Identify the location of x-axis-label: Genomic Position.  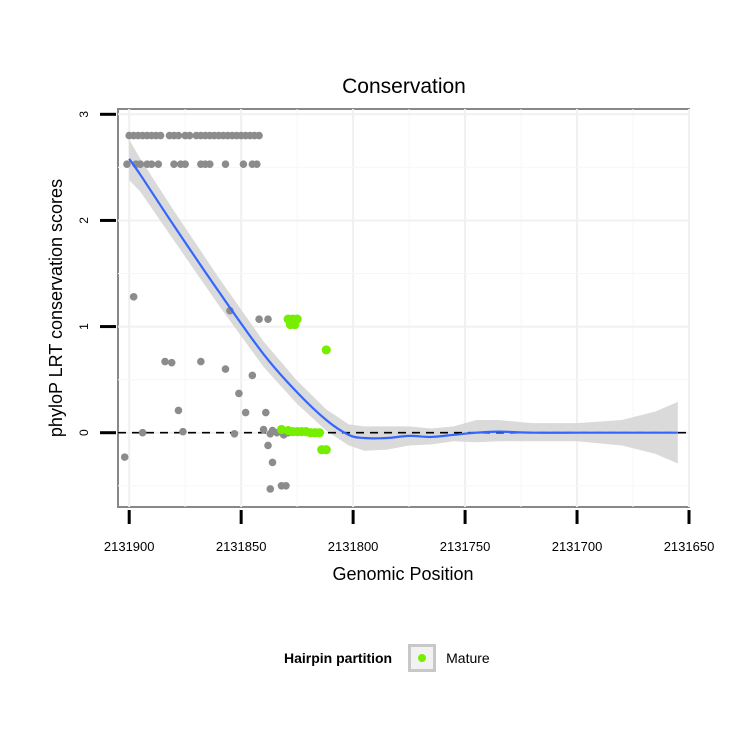
(402, 574).